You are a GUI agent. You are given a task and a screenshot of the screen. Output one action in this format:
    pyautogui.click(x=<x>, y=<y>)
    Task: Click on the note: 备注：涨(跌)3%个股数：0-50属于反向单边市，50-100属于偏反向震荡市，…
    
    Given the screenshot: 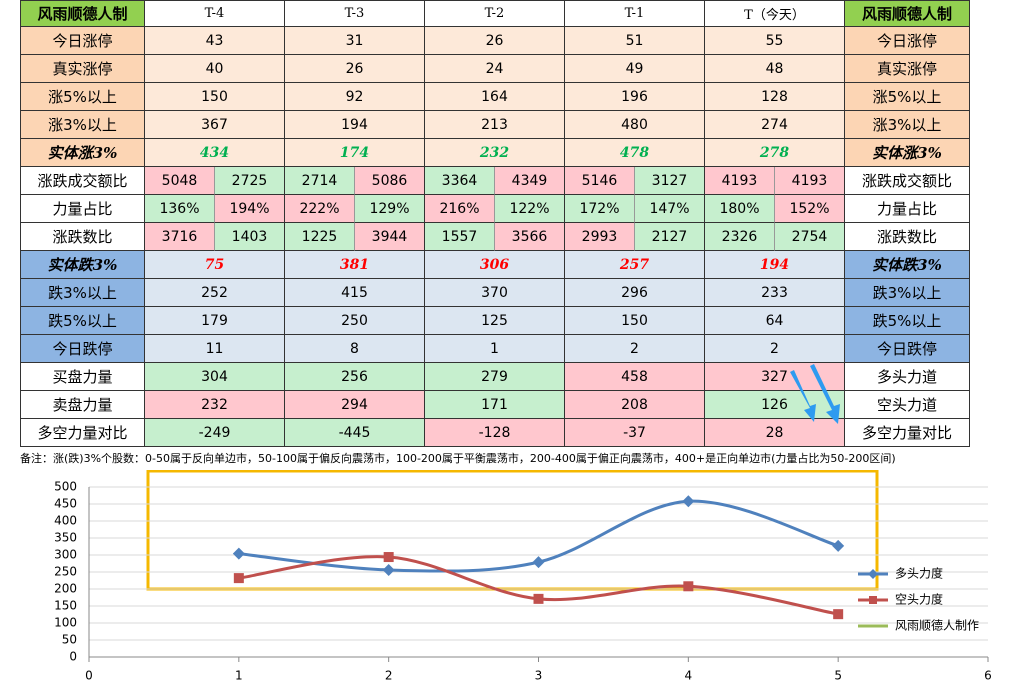 What is the action you would take?
    pyautogui.click(x=458, y=458)
    